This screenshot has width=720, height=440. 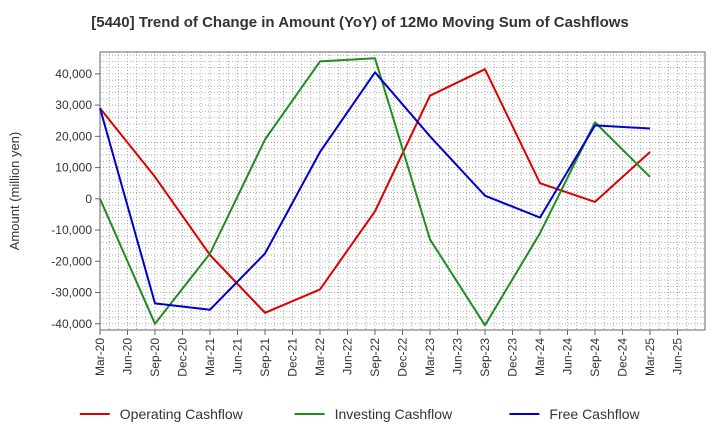 I want to click on x-tick-label: Jun-21, so click(x=238, y=356).